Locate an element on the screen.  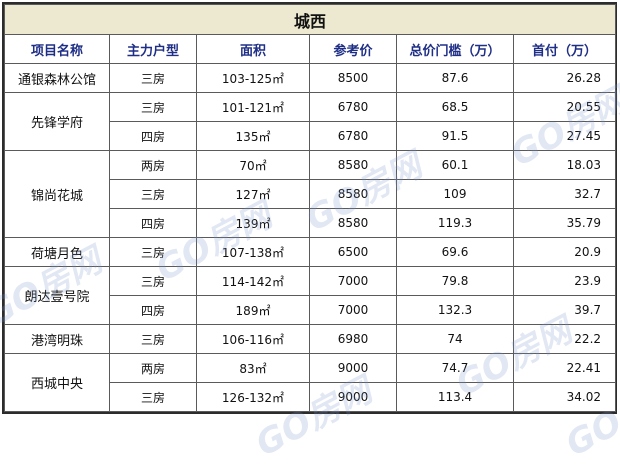
total-price-cell: 109 is located at coordinates (455, 194).